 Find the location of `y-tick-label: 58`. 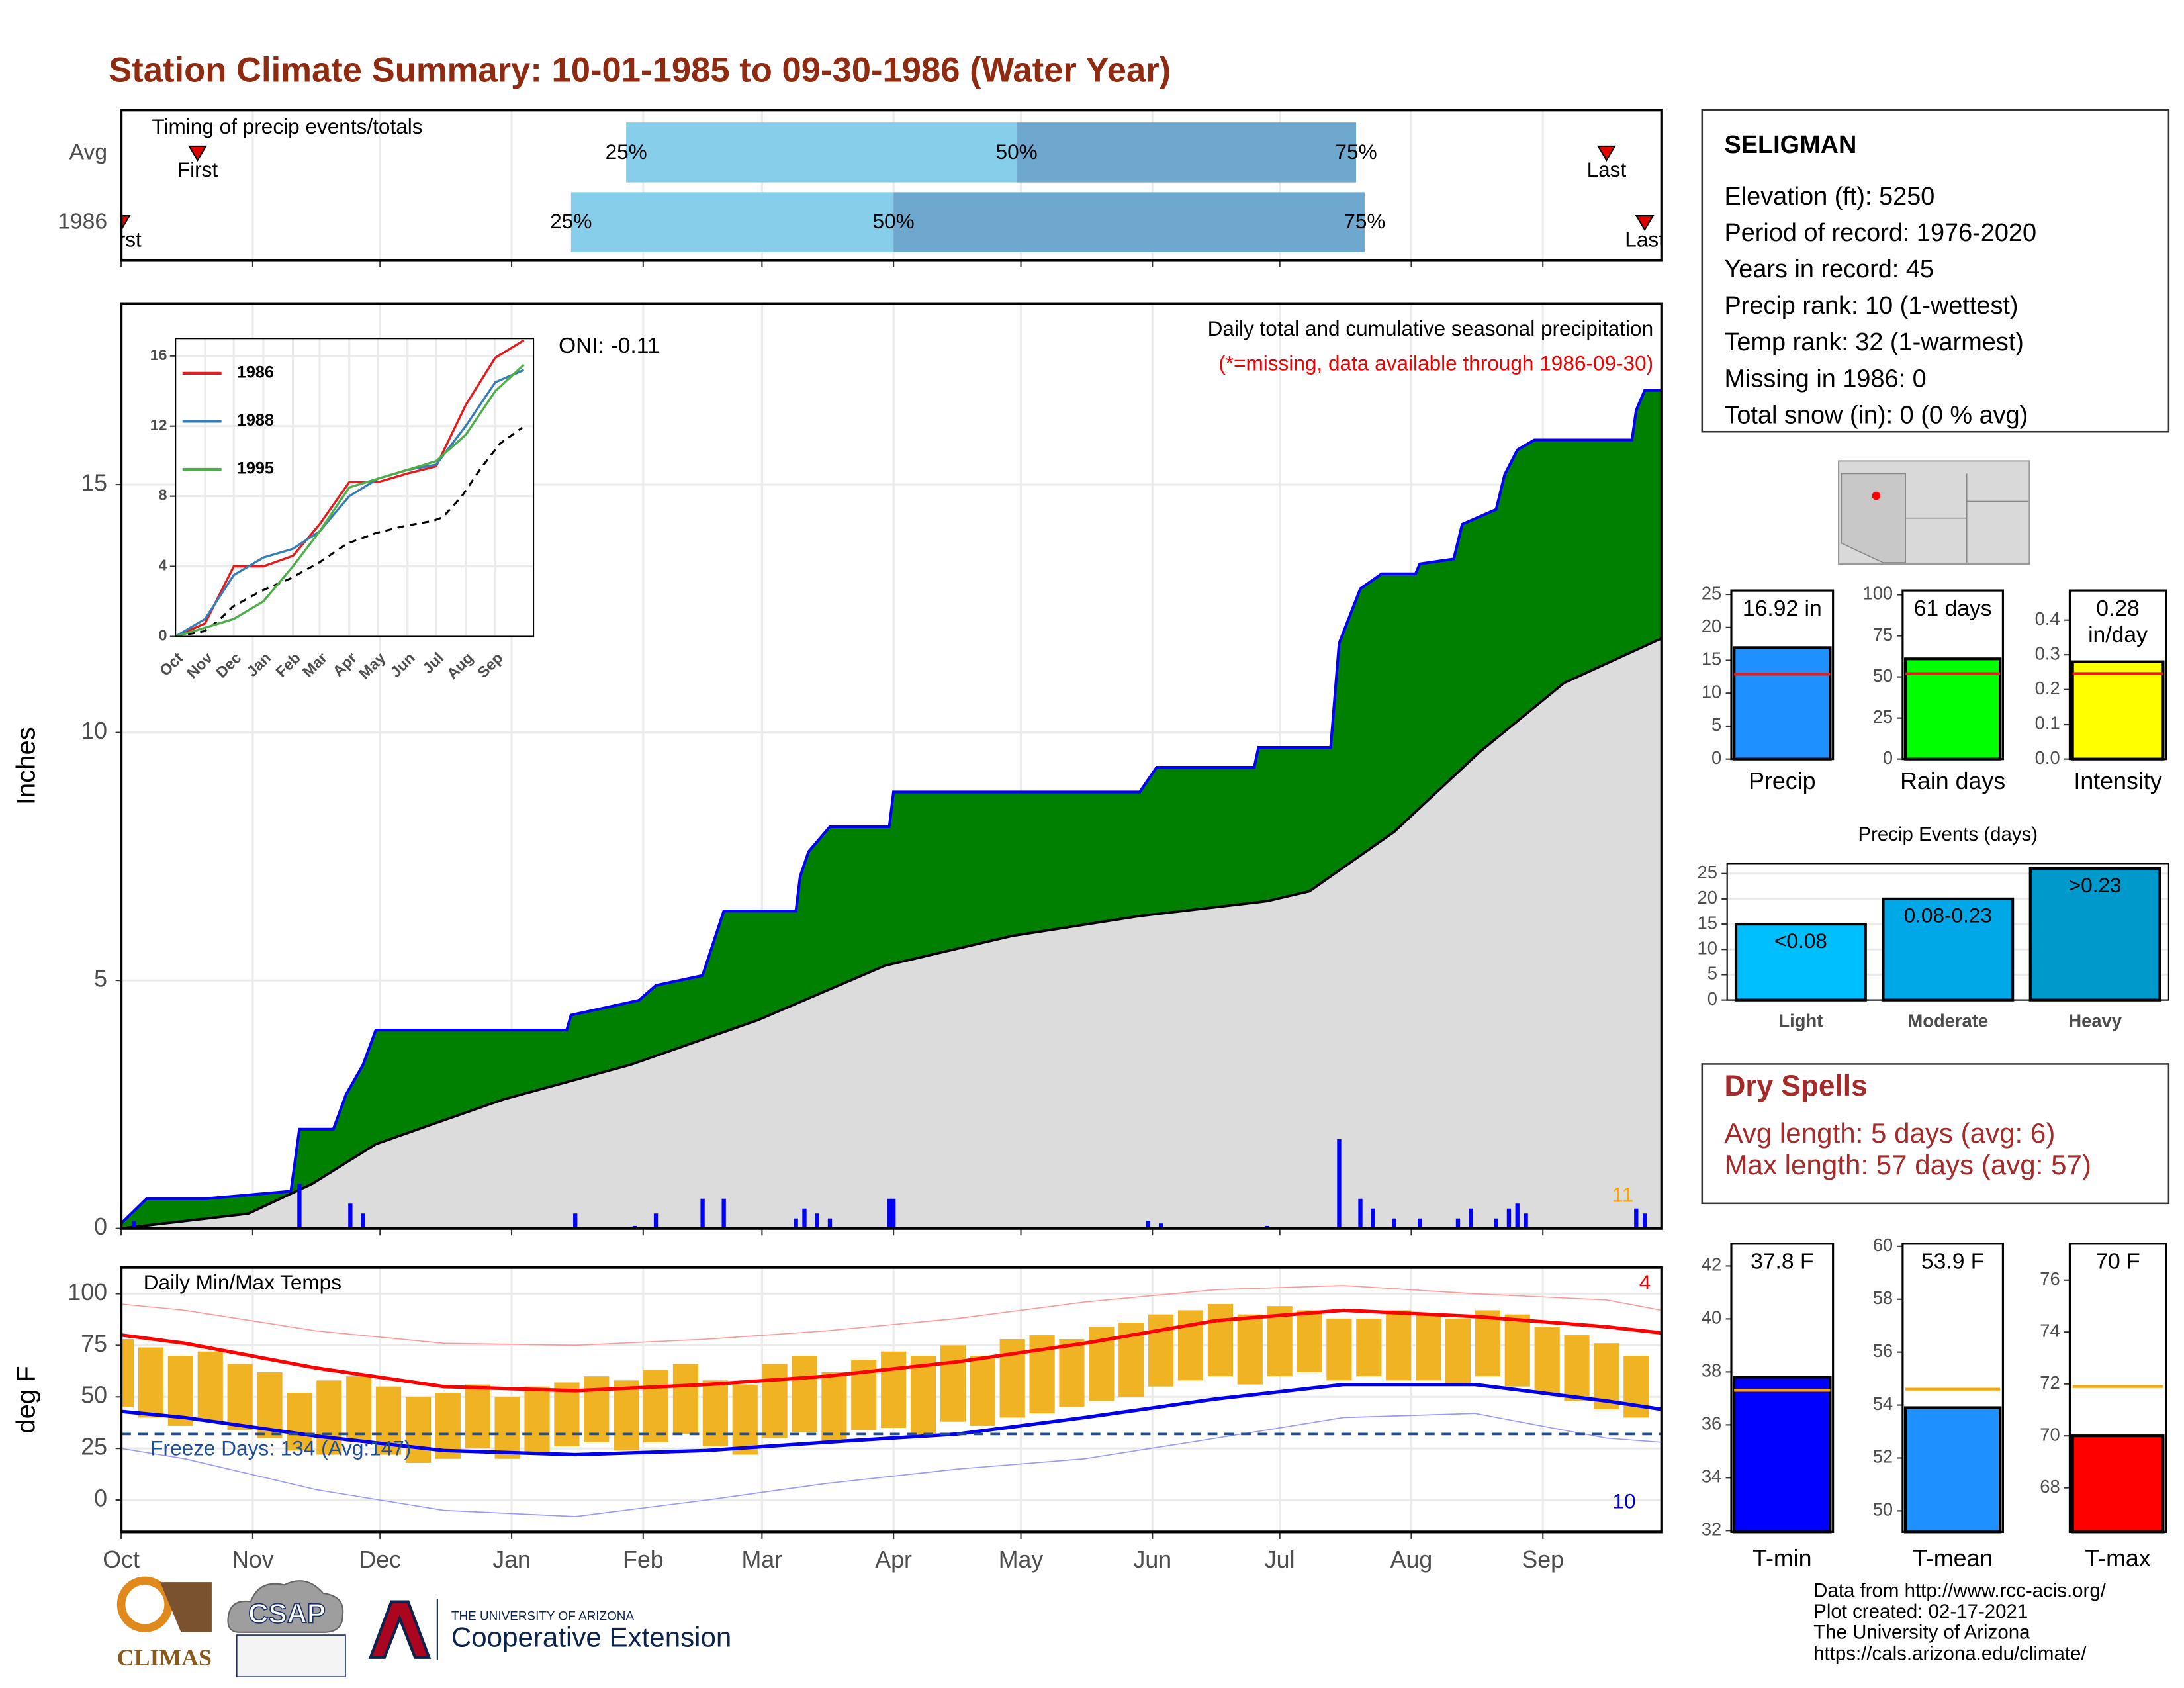

y-tick-label: 58 is located at coordinates (1883, 1298).